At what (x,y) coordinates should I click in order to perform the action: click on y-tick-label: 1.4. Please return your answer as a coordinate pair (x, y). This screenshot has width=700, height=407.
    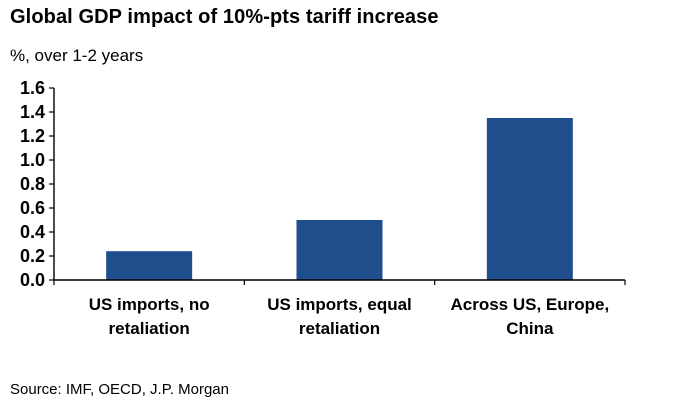
    Looking at the image, I should click on (32, 112).